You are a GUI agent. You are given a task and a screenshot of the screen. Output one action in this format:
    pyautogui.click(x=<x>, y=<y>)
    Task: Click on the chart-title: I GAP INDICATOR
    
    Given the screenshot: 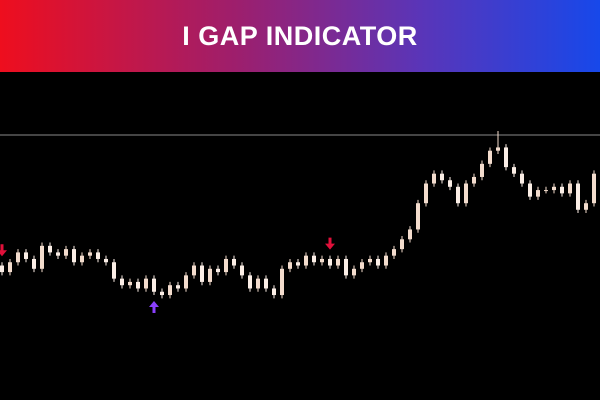 What is the action you would take?
    pyautogui.click(x=300, y=35)
    